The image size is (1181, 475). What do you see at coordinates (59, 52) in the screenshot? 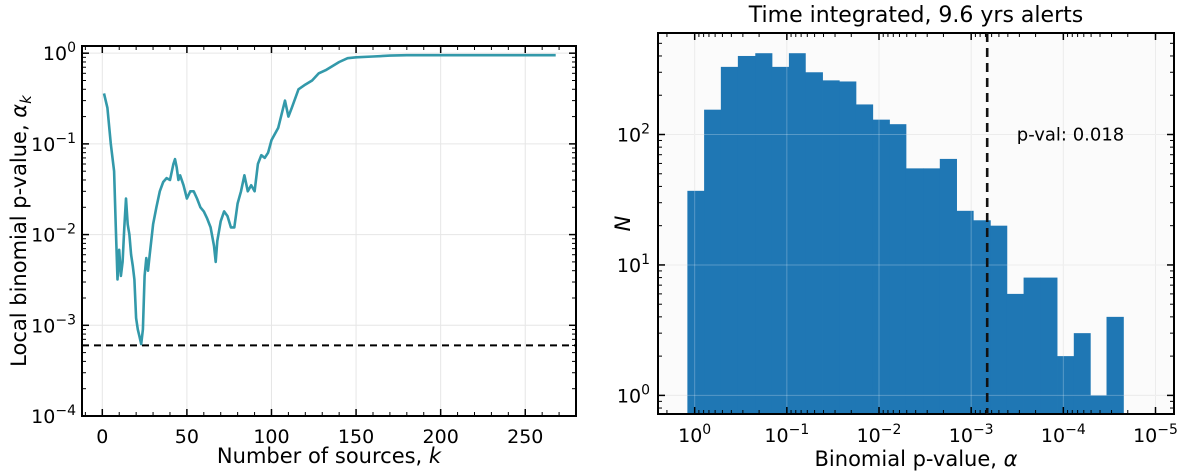
I see `left-y-tick-label: 10⁰` at bounding box center [59, 52].